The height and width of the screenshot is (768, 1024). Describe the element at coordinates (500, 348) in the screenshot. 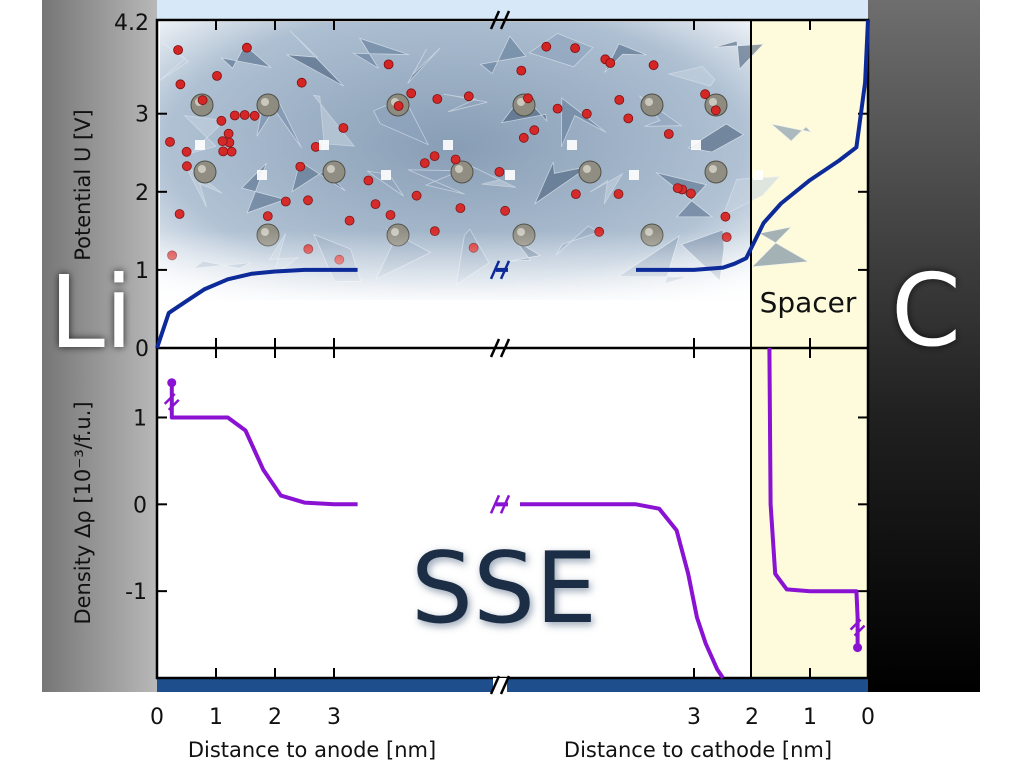

I see `axis-break-middle` at that location.